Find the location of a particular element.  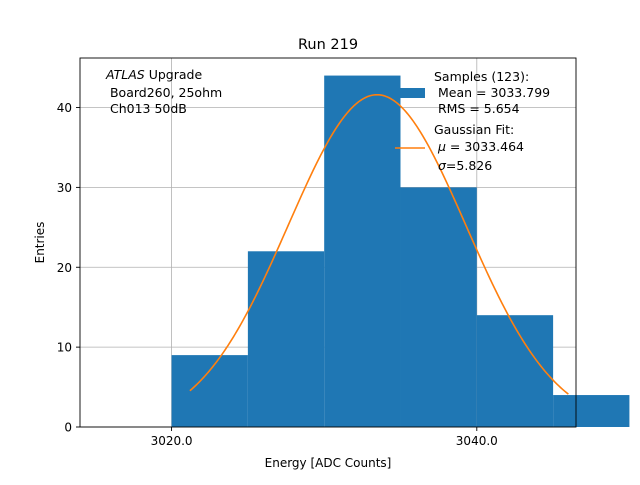

legend-sigma-symbol: σ is located at coordinates (442, 165).